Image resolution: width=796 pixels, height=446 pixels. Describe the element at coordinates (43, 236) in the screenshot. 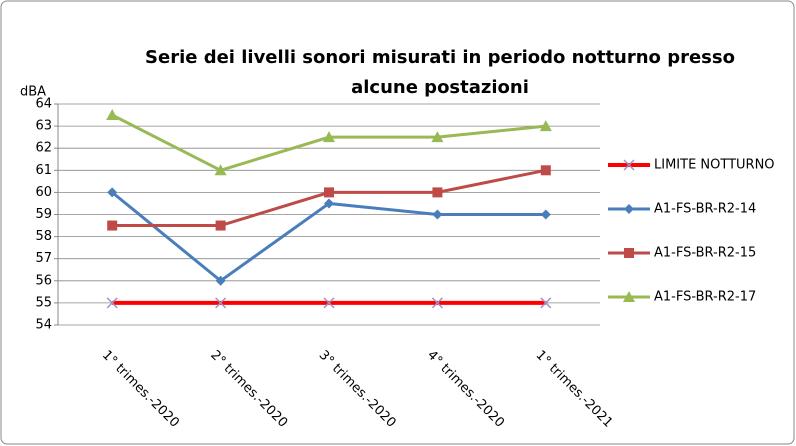

I see `y-tick-label: 58` at that location.